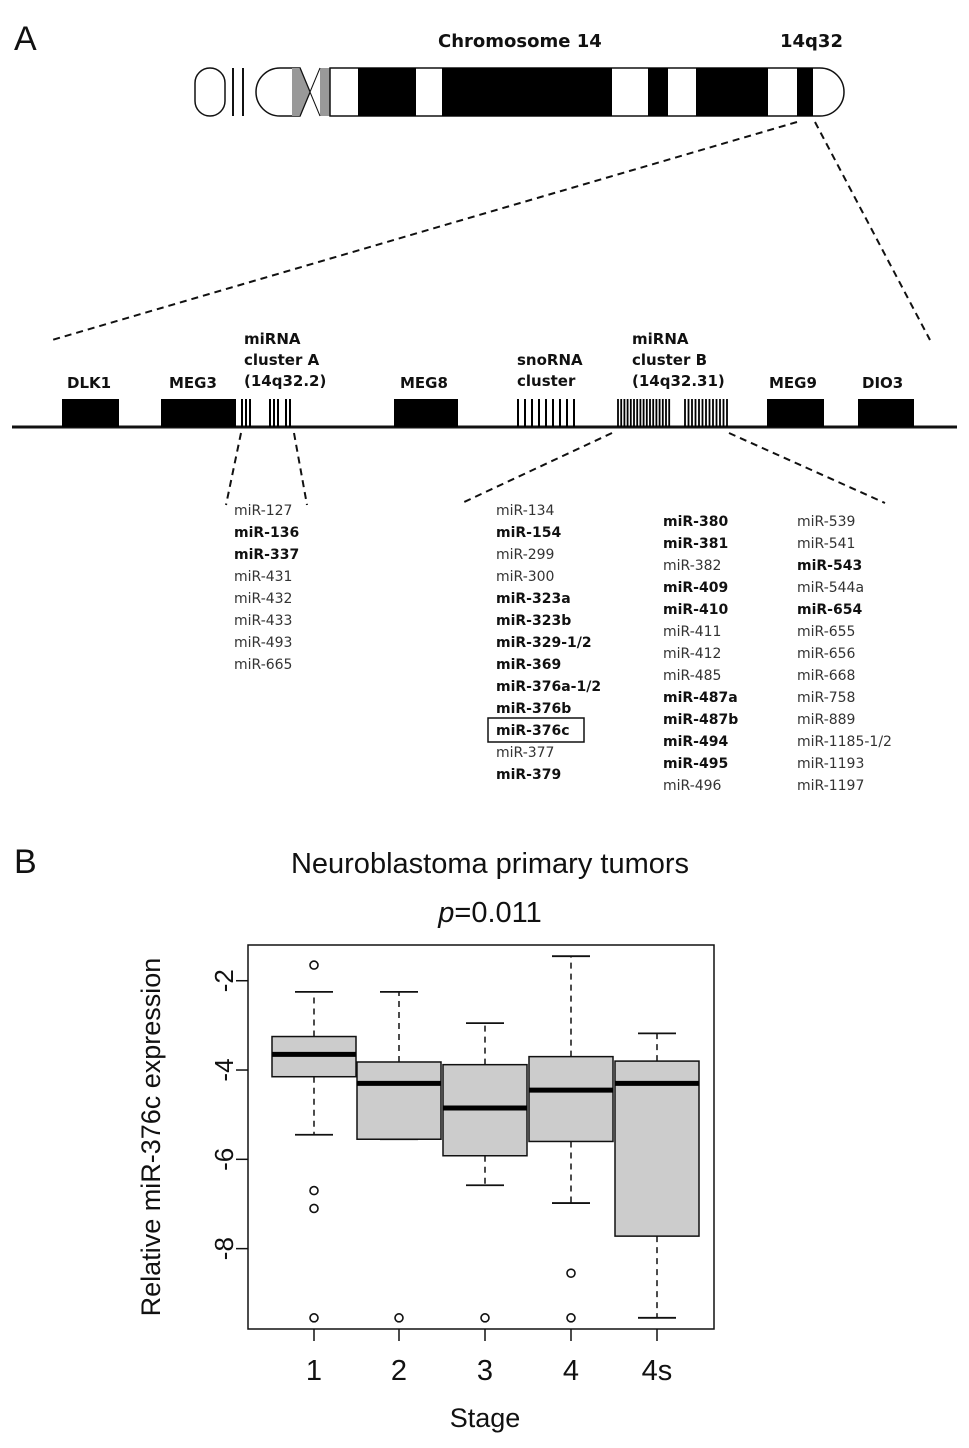  What do you see at coordinates (528, 775) in the screenshot?
I see `mirna-label: miR-379` at bounding box center [528, 775].